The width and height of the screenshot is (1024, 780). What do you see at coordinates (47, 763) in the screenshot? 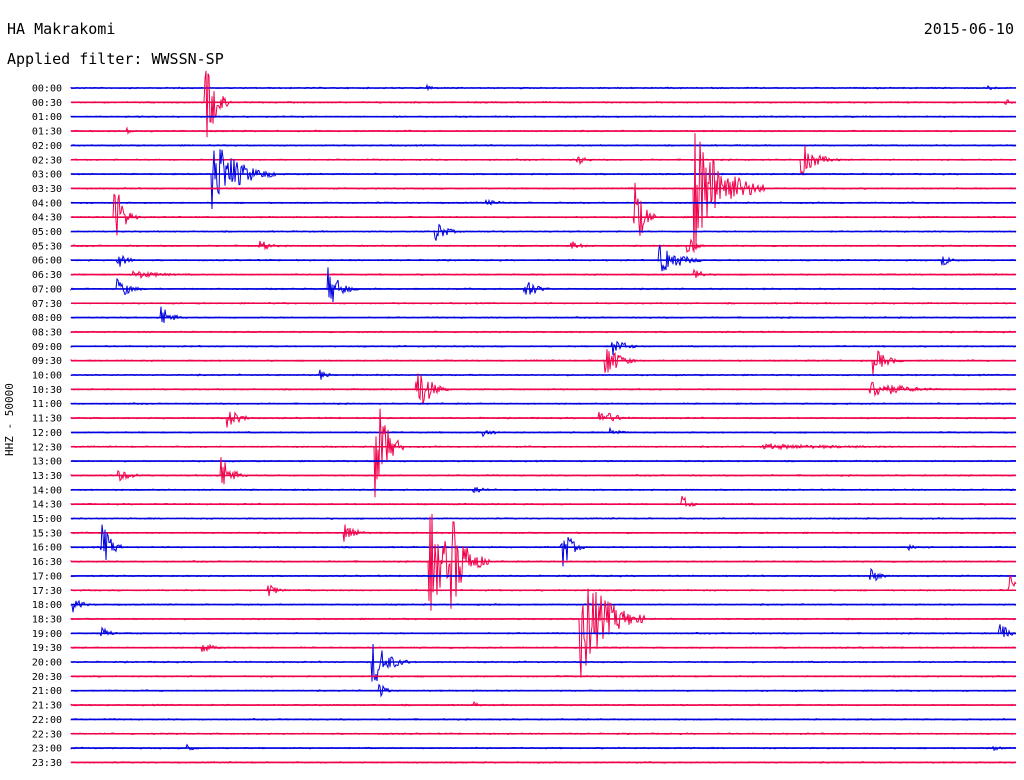
I see `row-time-label: 23:30` at bounding box center [47, 763].